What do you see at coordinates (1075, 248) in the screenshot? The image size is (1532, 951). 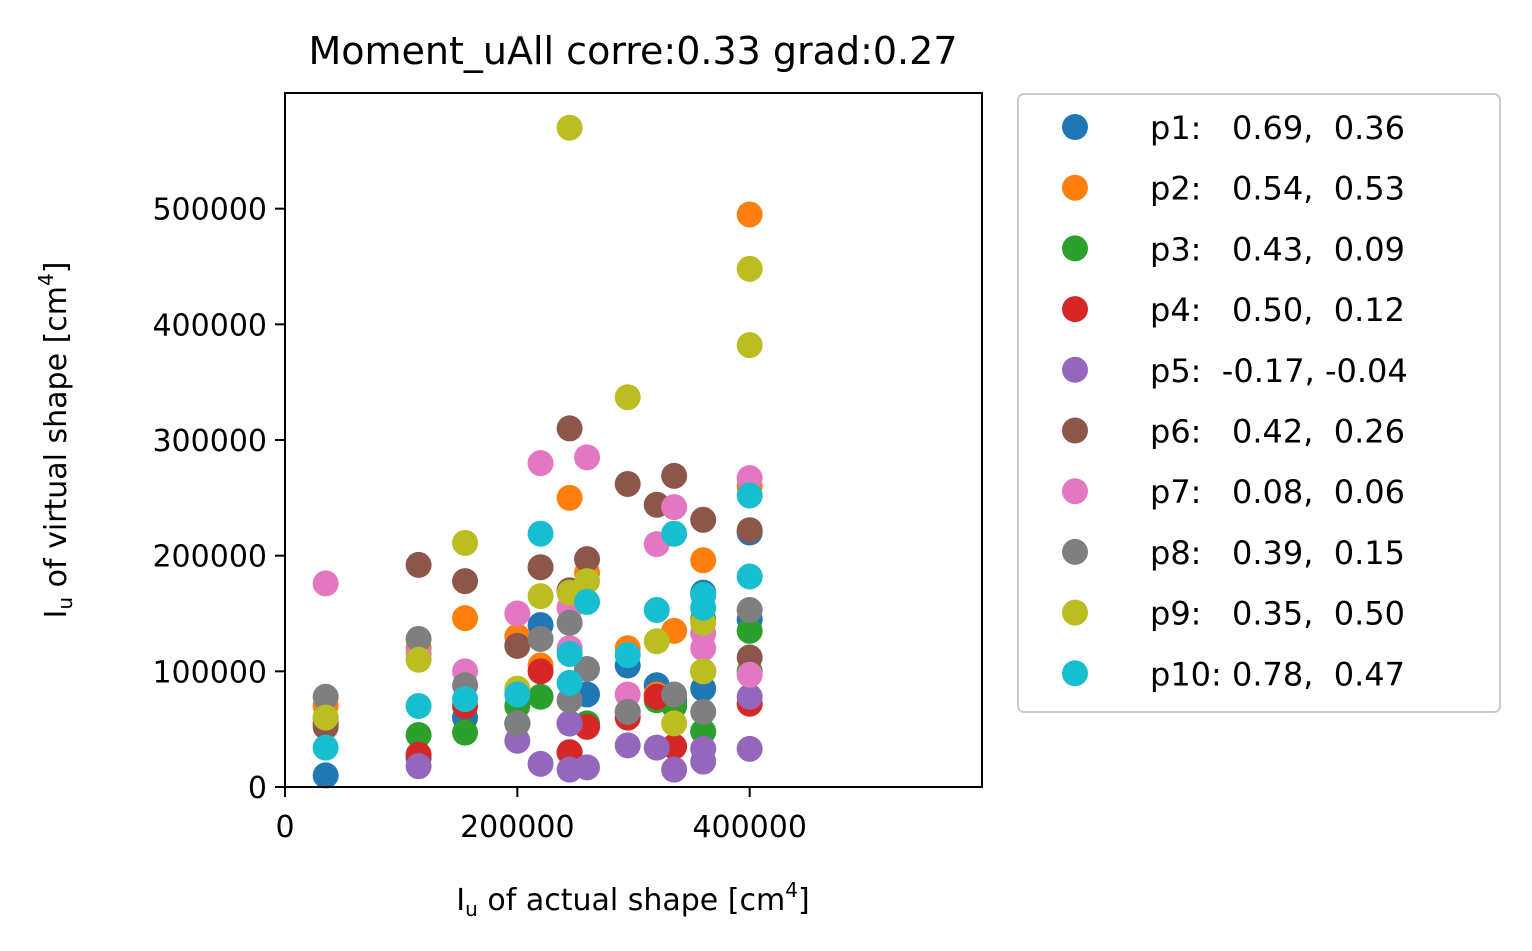 I see `legend-marker-p3` at bounding box center [1075, 248].